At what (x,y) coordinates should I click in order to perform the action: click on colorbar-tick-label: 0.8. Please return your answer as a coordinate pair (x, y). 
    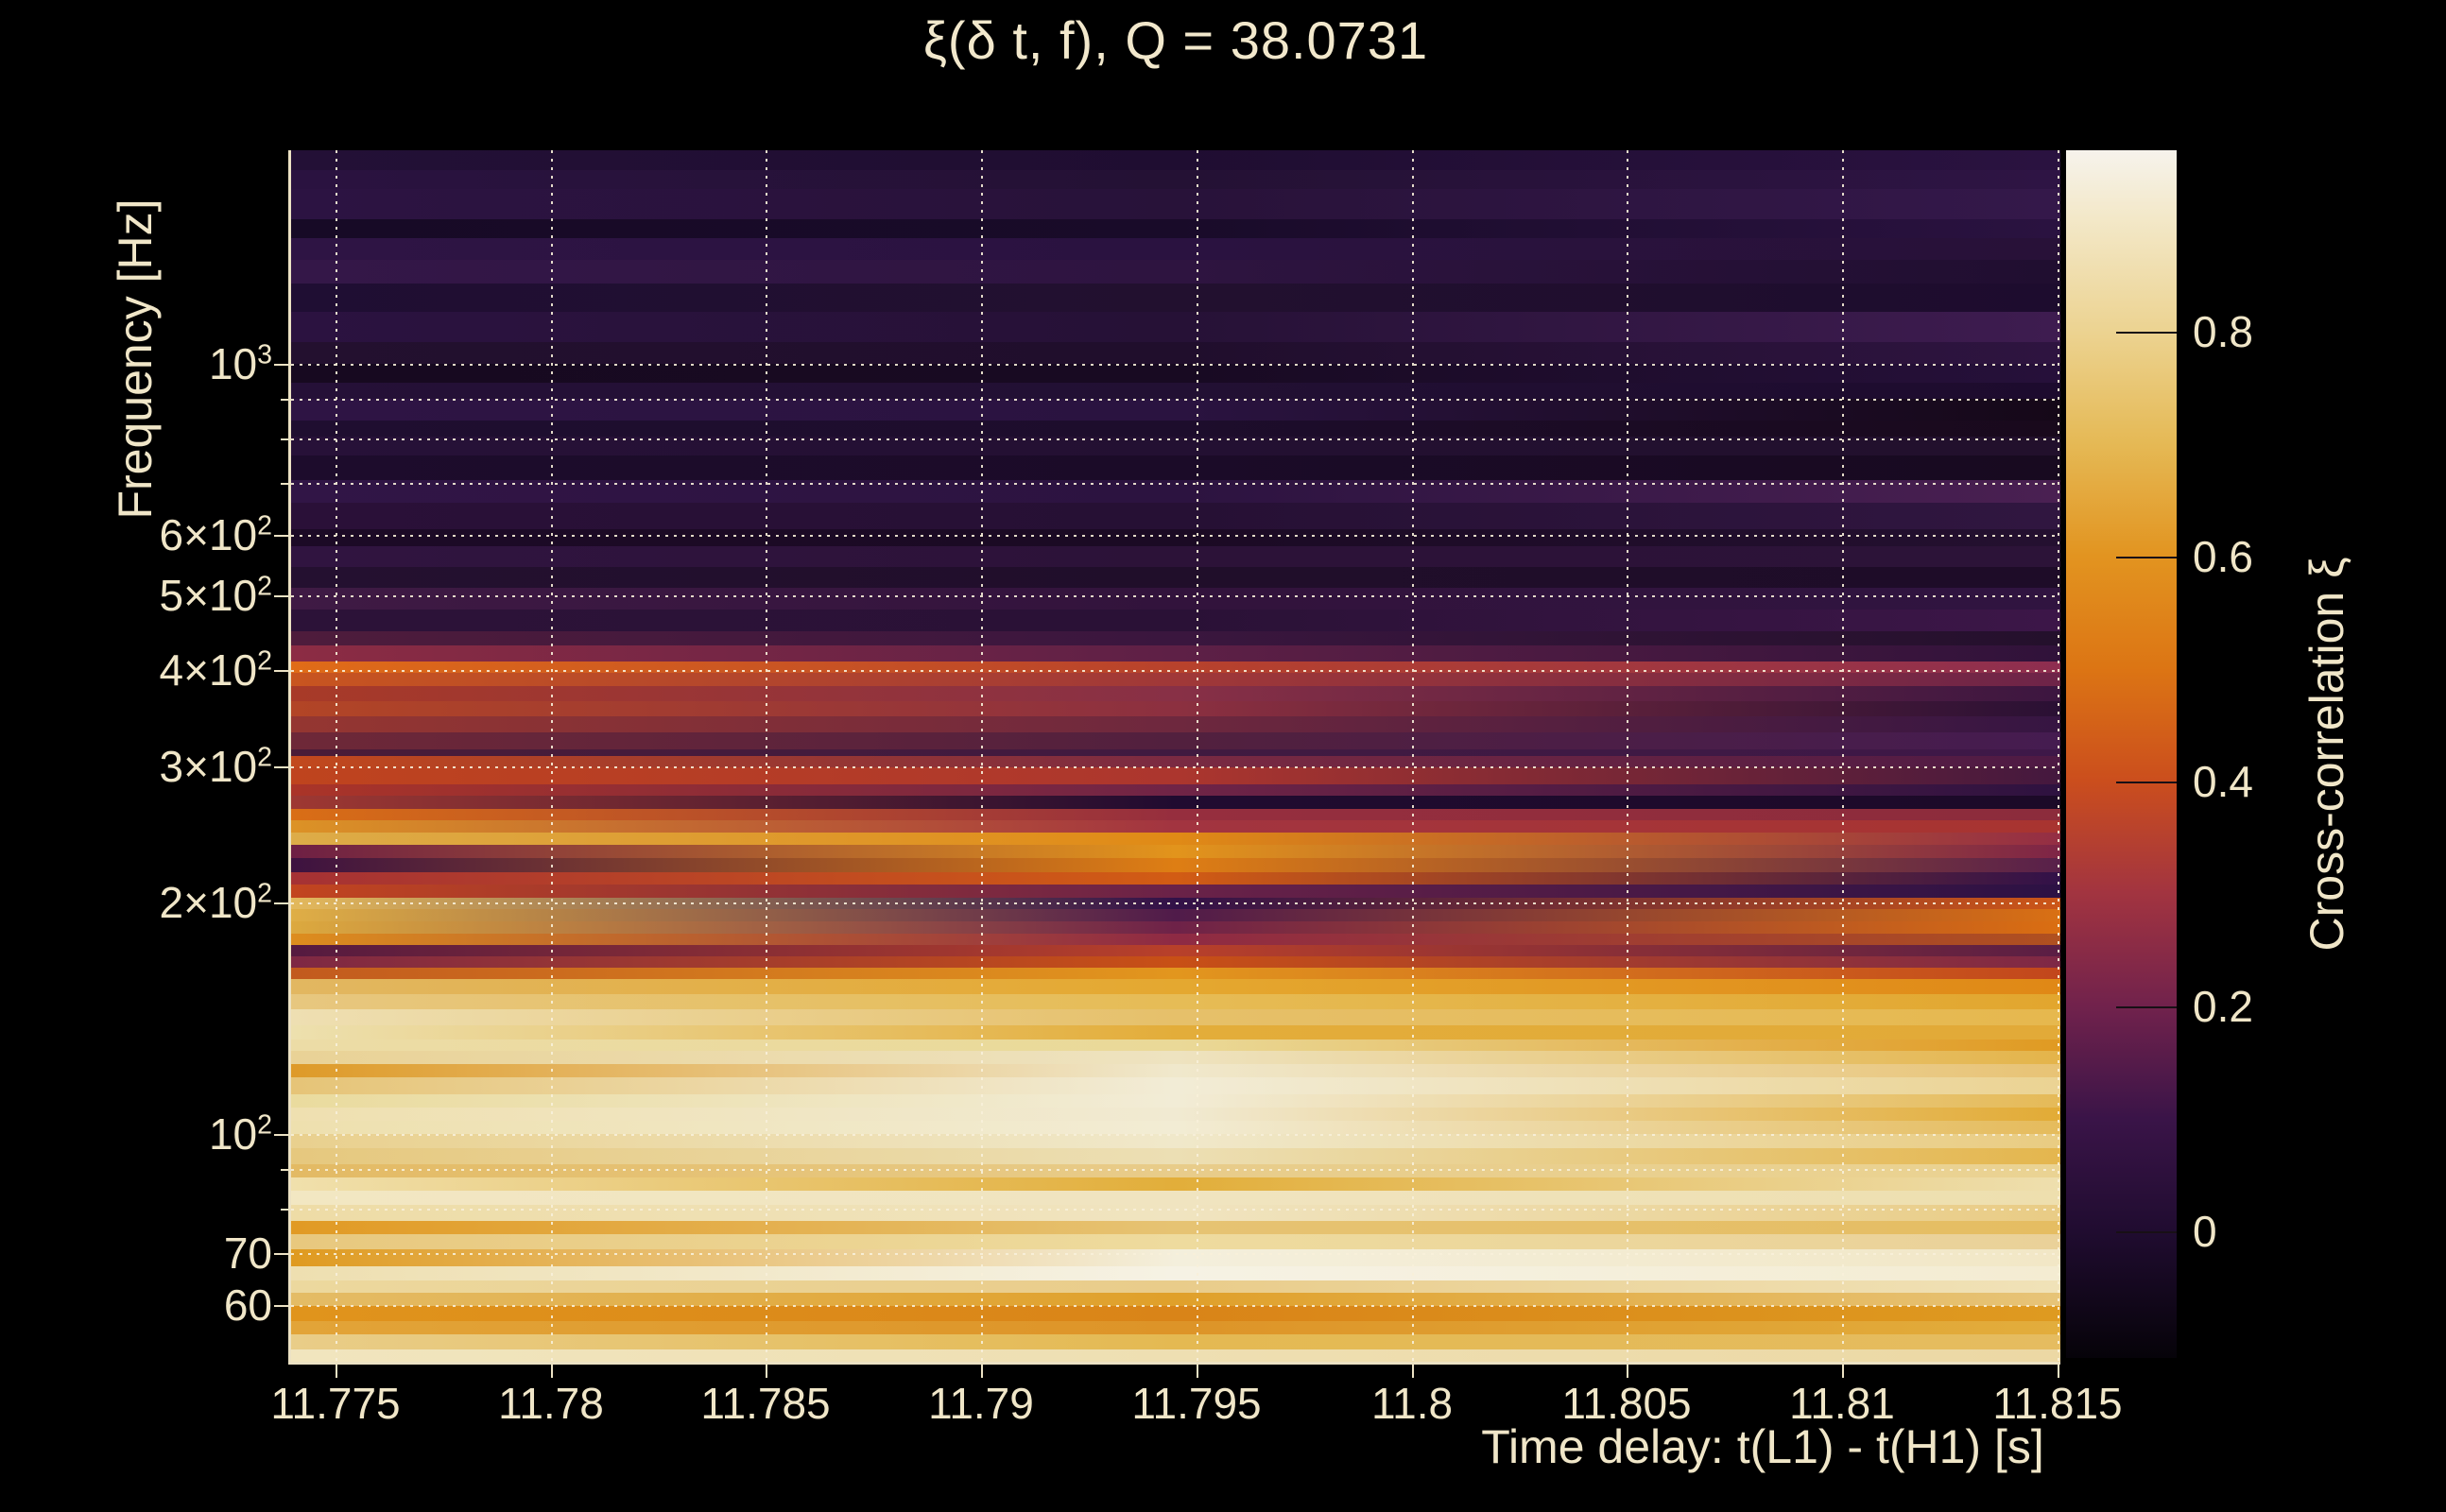
    Looking at the image, I should click on (2223, 331).